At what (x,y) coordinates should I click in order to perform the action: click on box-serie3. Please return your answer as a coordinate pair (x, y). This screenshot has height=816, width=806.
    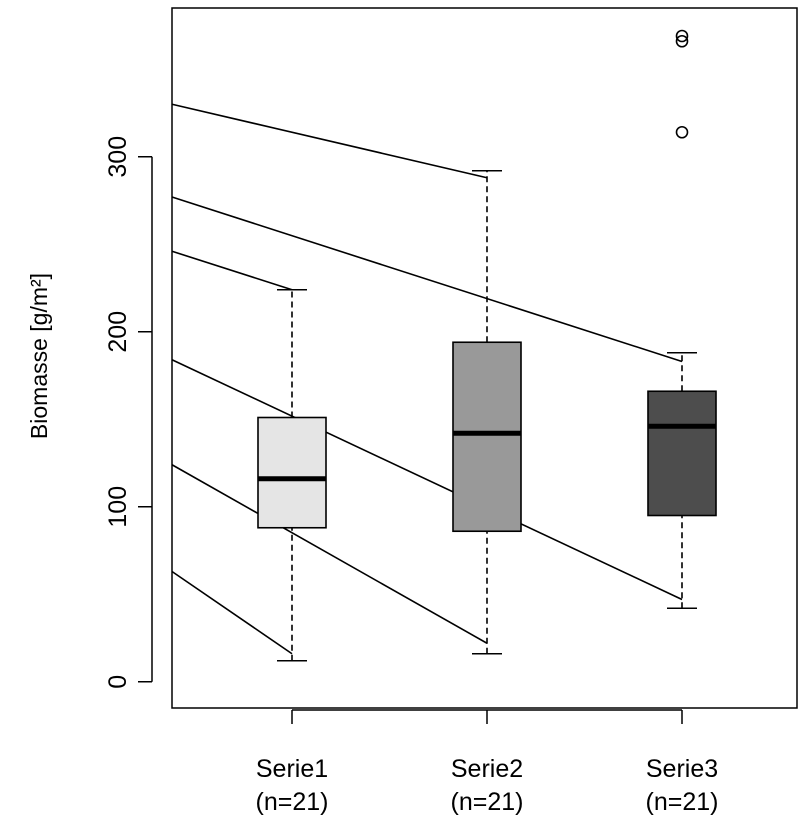
    Looking at the image, I should click on (682, 319).